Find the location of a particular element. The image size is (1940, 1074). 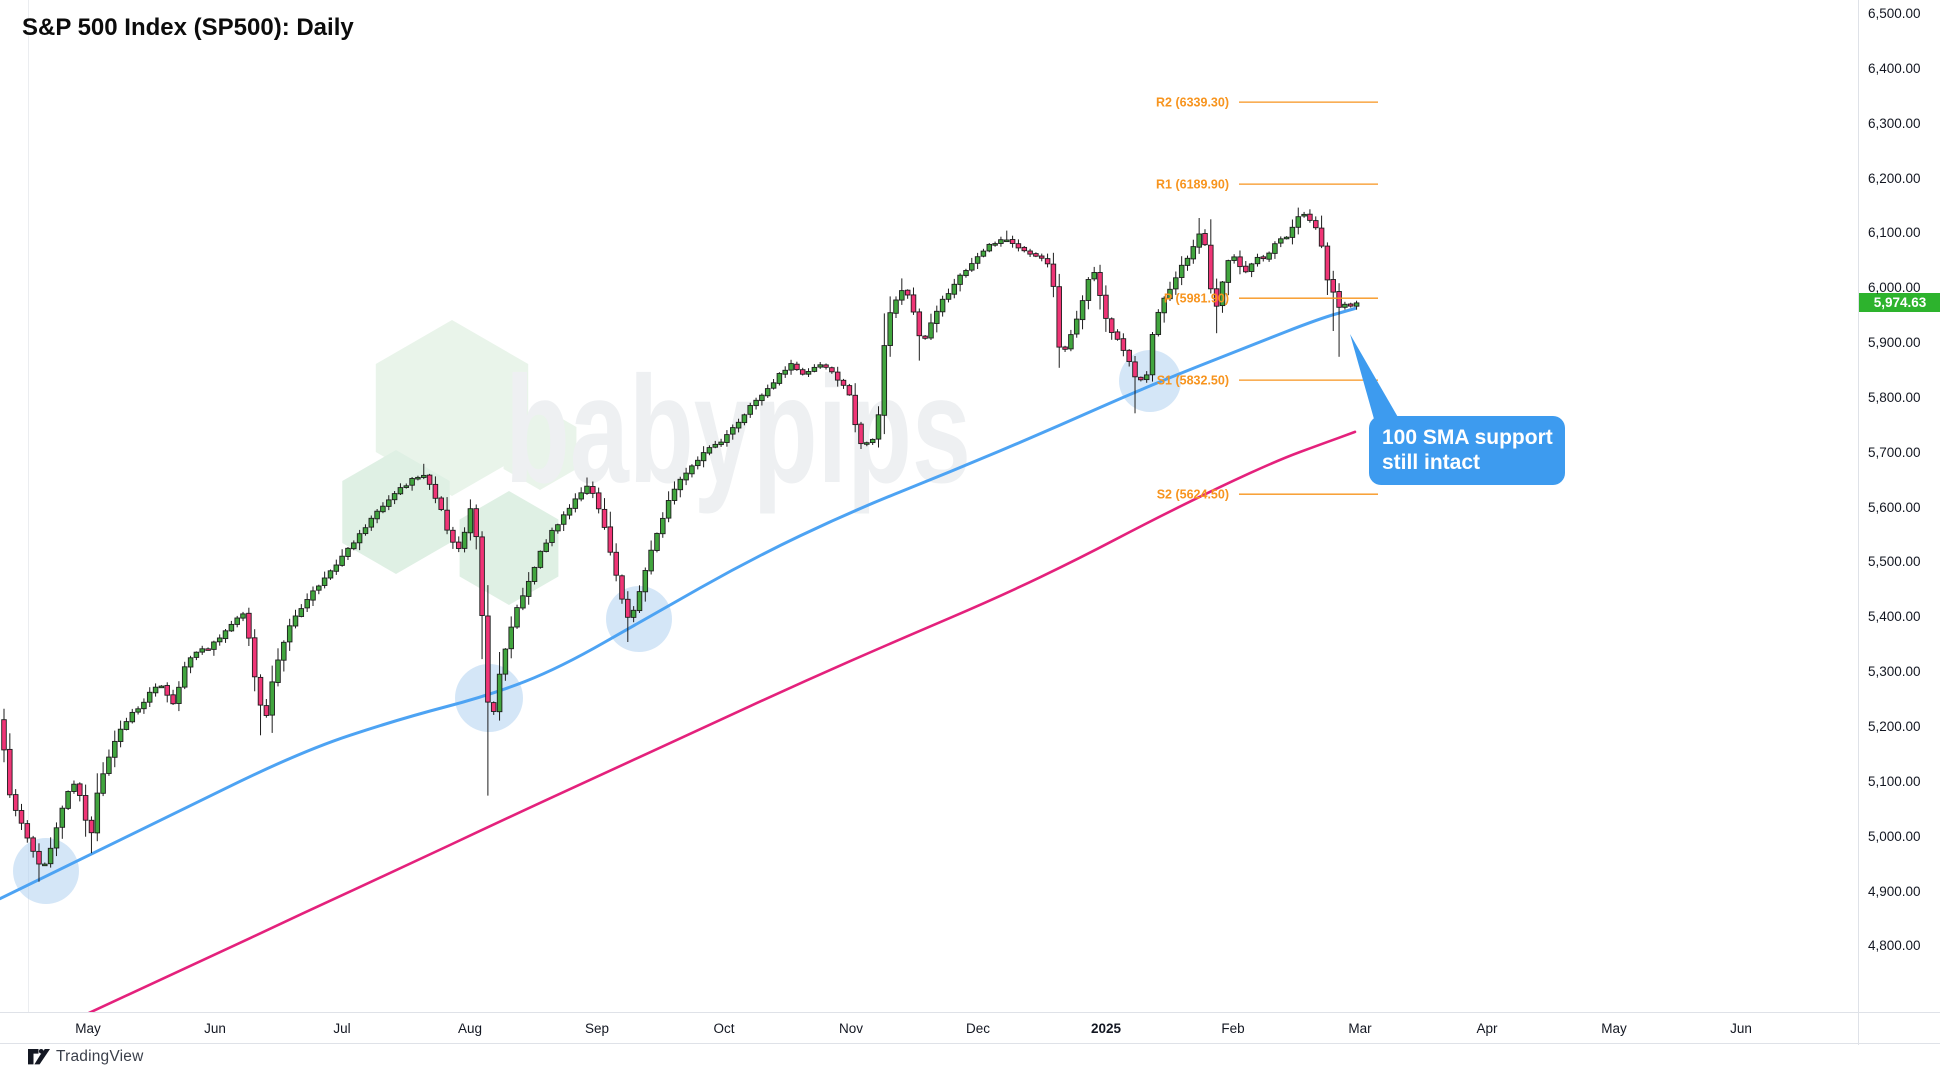

tradingview-logo-text: TradingView is located at coordinates (100, 1056).